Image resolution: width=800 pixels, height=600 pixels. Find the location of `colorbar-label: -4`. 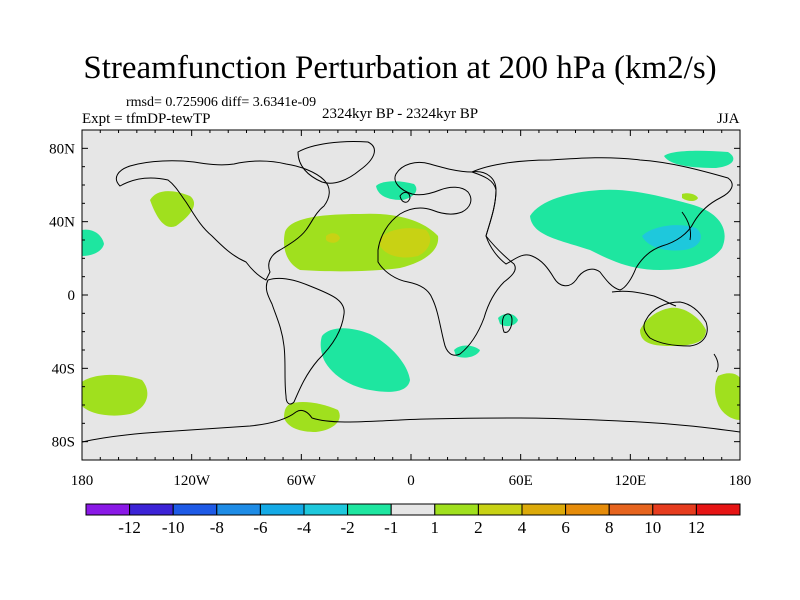

colorbar-label: -4 is located at coordinates (304, 527).